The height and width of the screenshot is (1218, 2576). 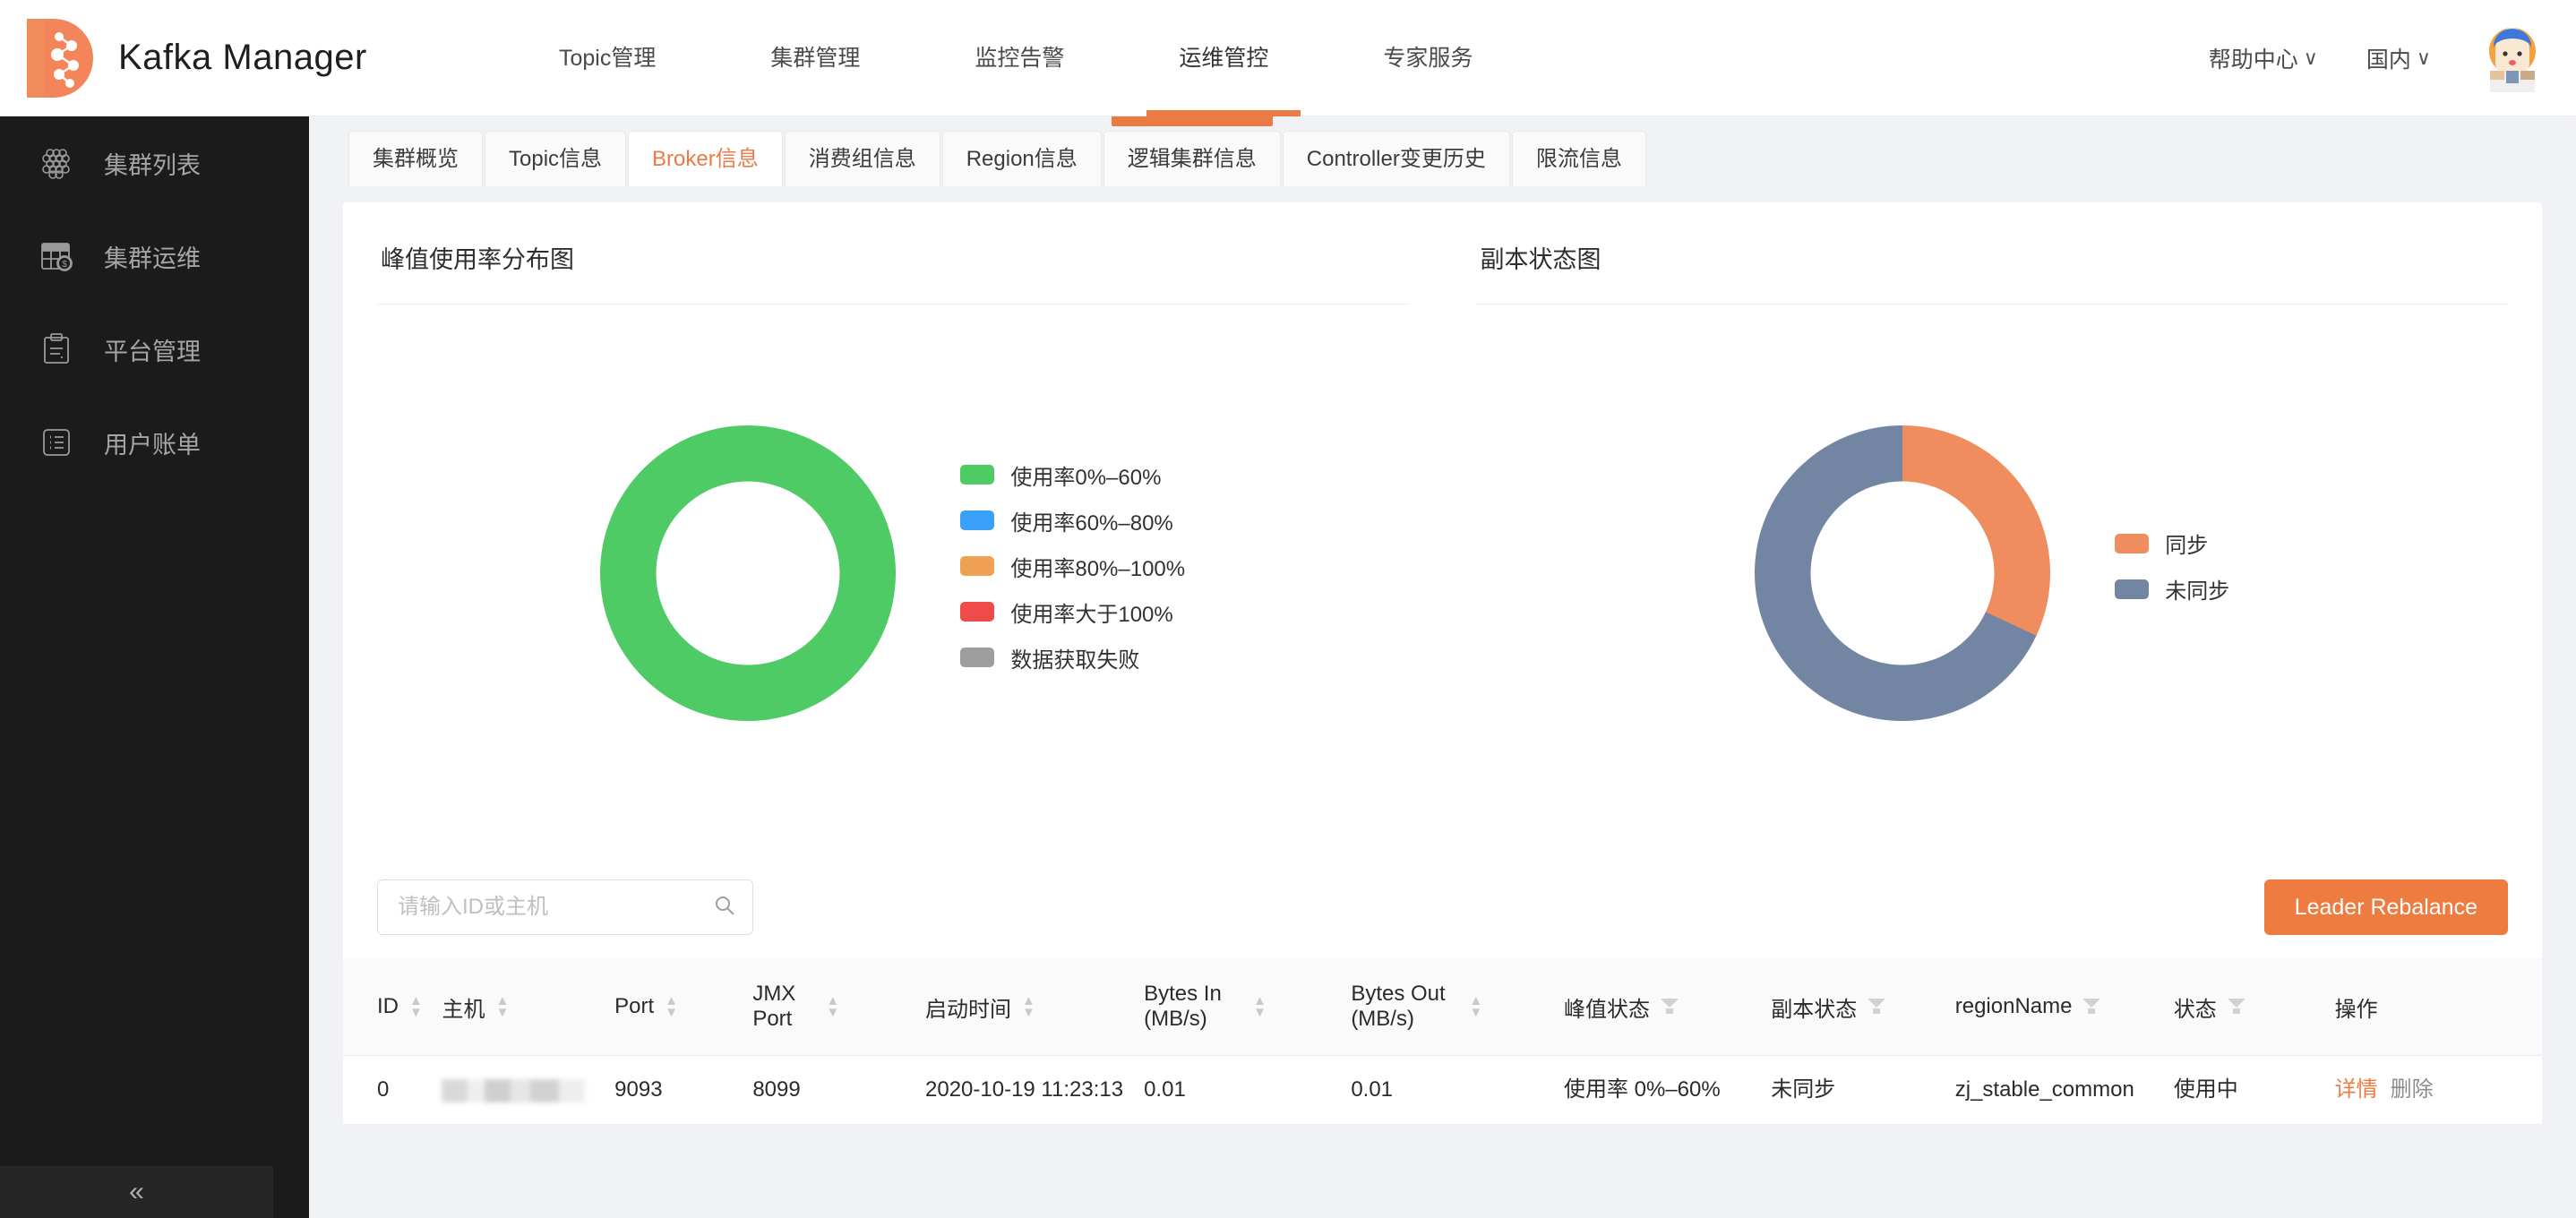 I want to click on col-label: 主机, so click(x=463, y=1009).